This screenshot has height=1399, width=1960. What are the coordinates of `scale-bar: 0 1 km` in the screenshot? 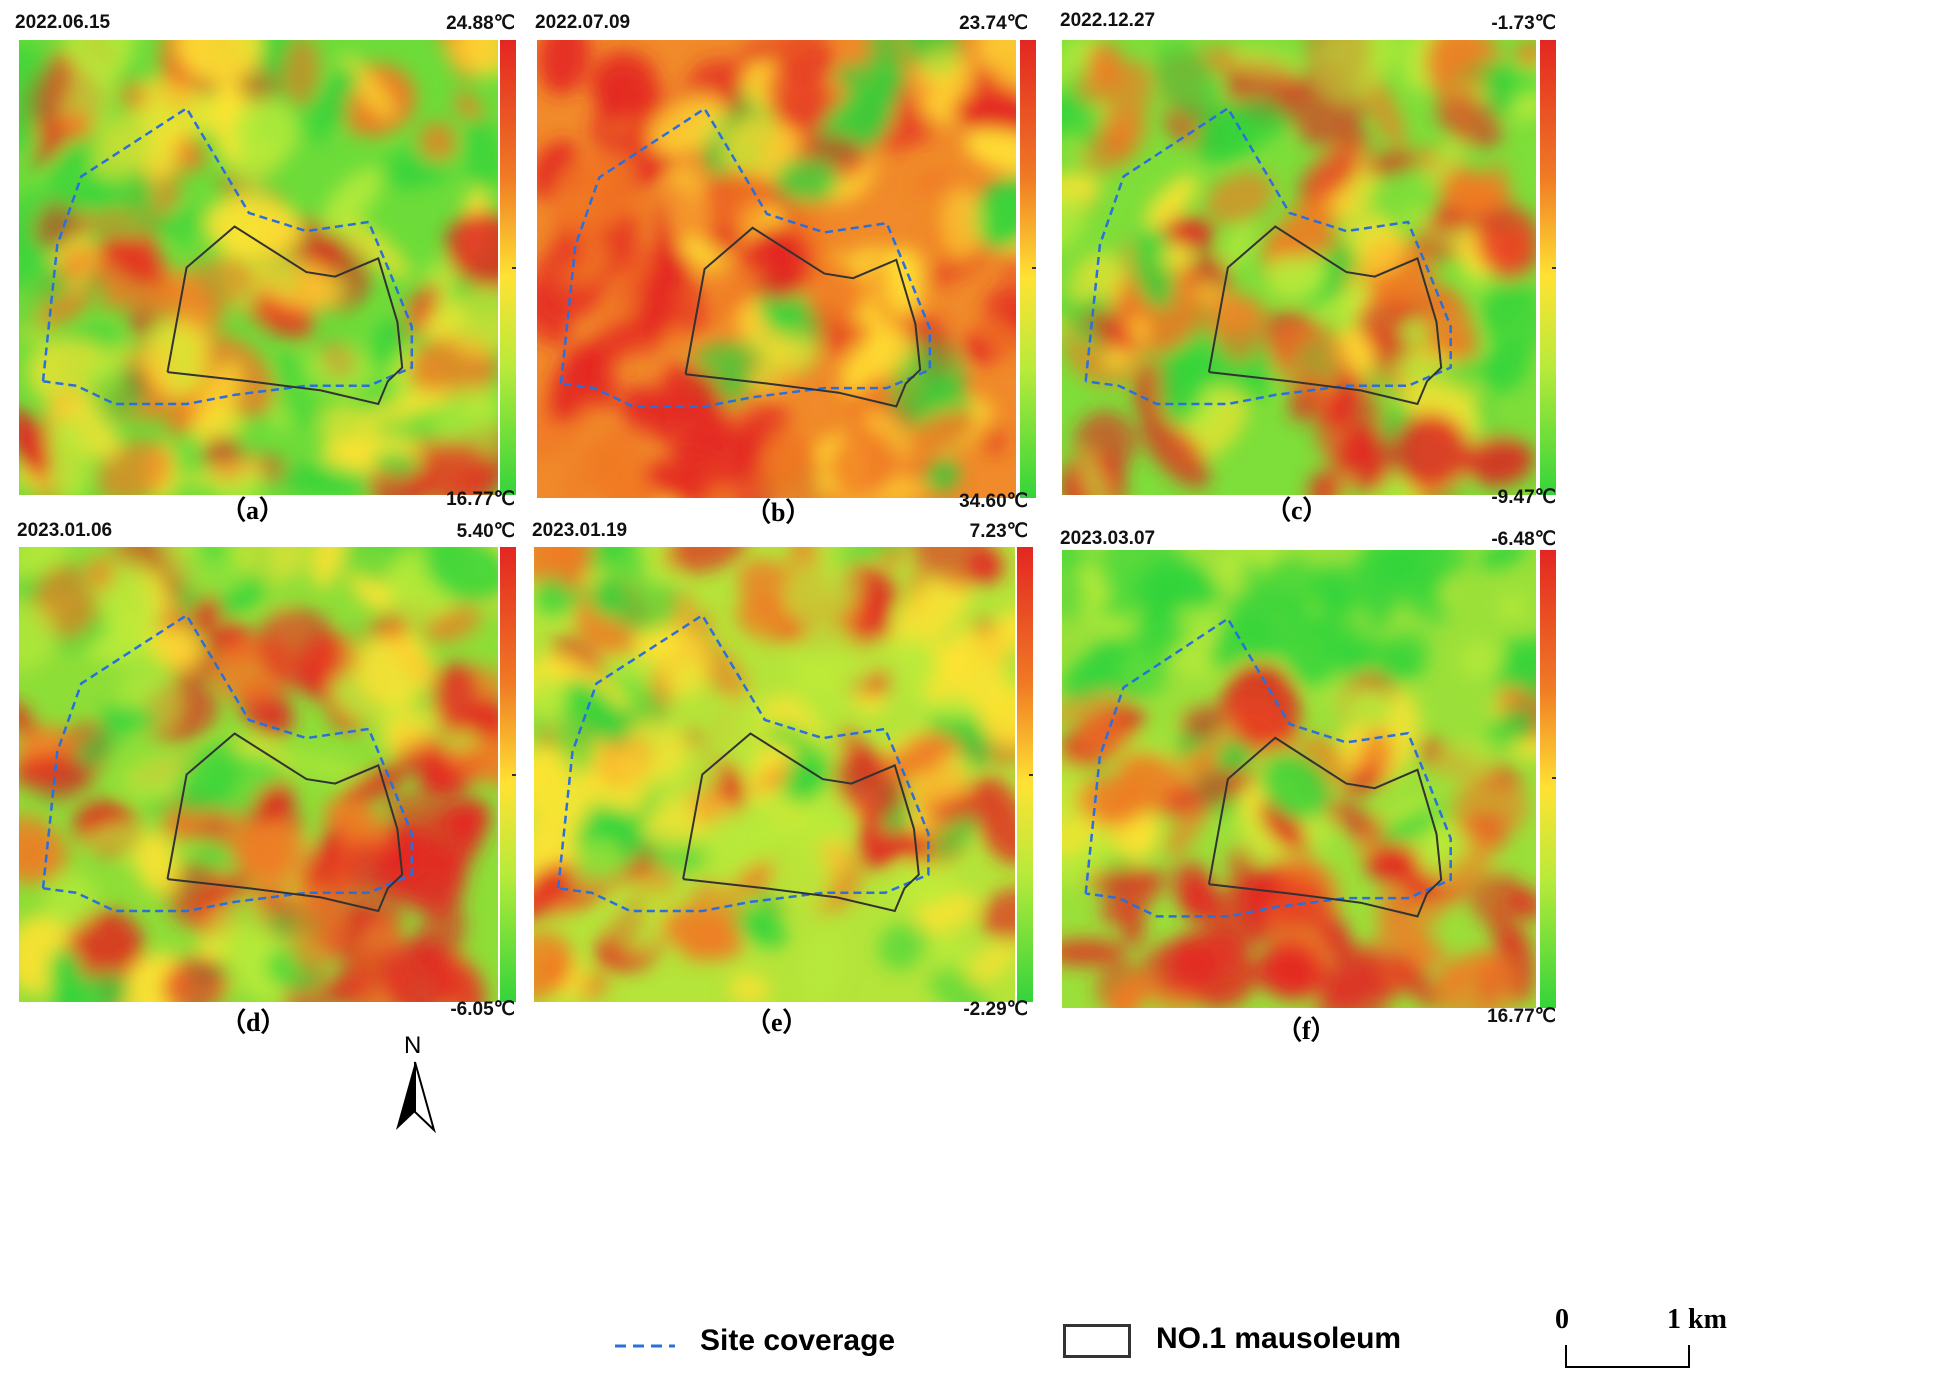 It's located at (1655, 1340).